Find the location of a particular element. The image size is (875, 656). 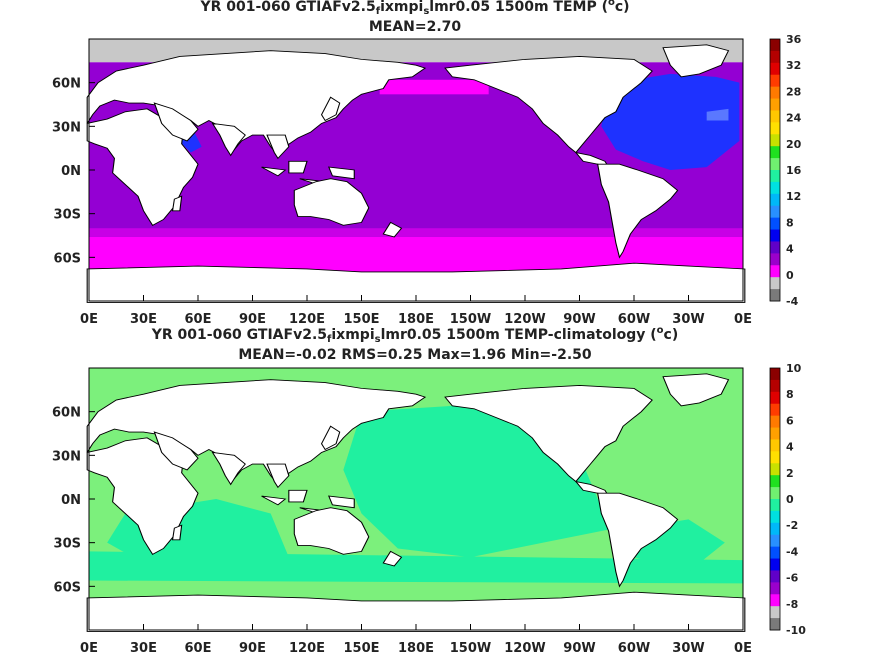

top-colorbar-label: 24 is located at coordinates (794, 118).